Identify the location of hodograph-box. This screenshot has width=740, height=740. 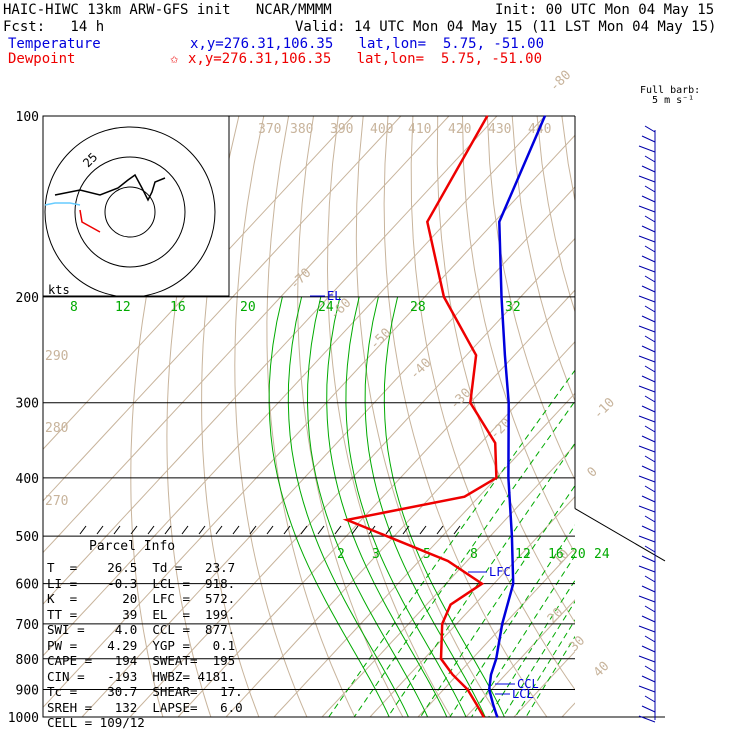
(136, 206).